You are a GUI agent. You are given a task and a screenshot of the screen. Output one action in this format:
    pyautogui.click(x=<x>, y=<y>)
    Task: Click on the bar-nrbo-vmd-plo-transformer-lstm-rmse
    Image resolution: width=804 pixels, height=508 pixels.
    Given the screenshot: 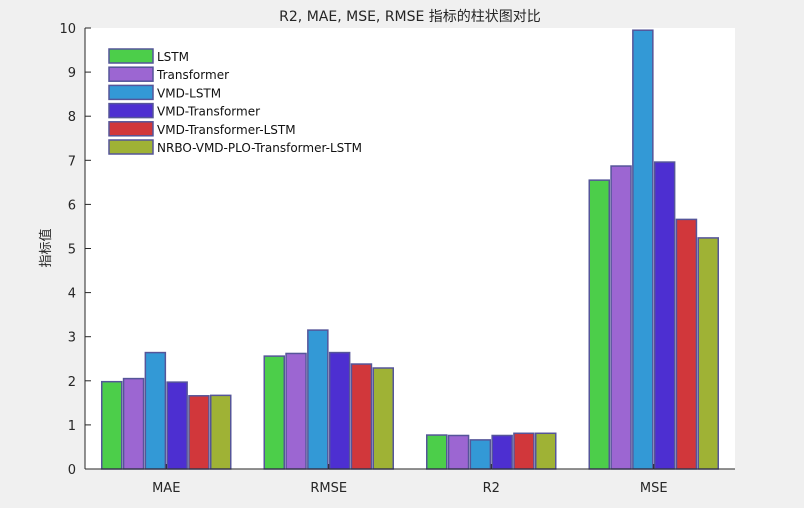 What is the action you would take?
    pyautogui.click(x=383, y=418)
    